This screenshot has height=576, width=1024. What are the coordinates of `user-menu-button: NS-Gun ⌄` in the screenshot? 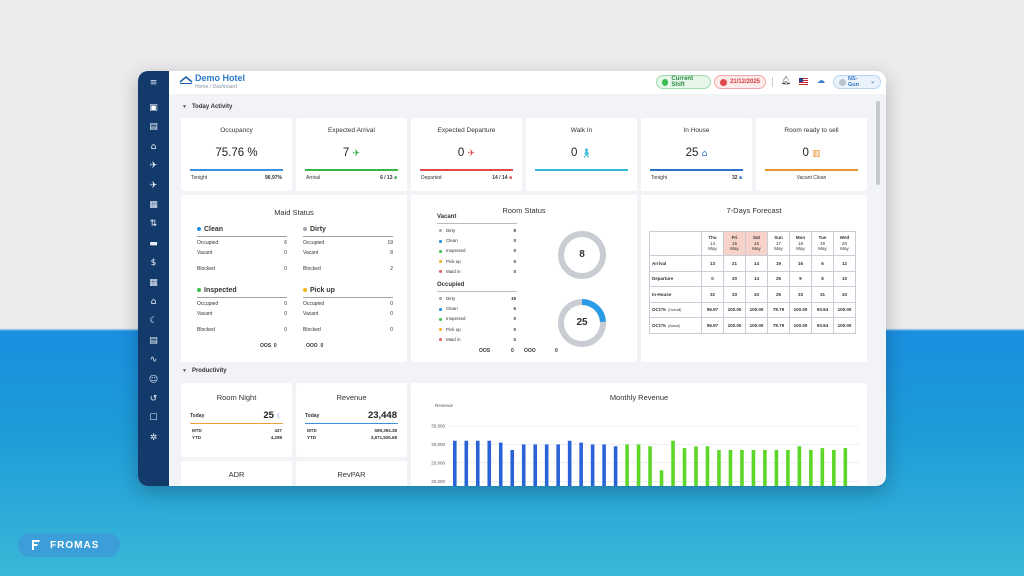 It's located at (857, 82).